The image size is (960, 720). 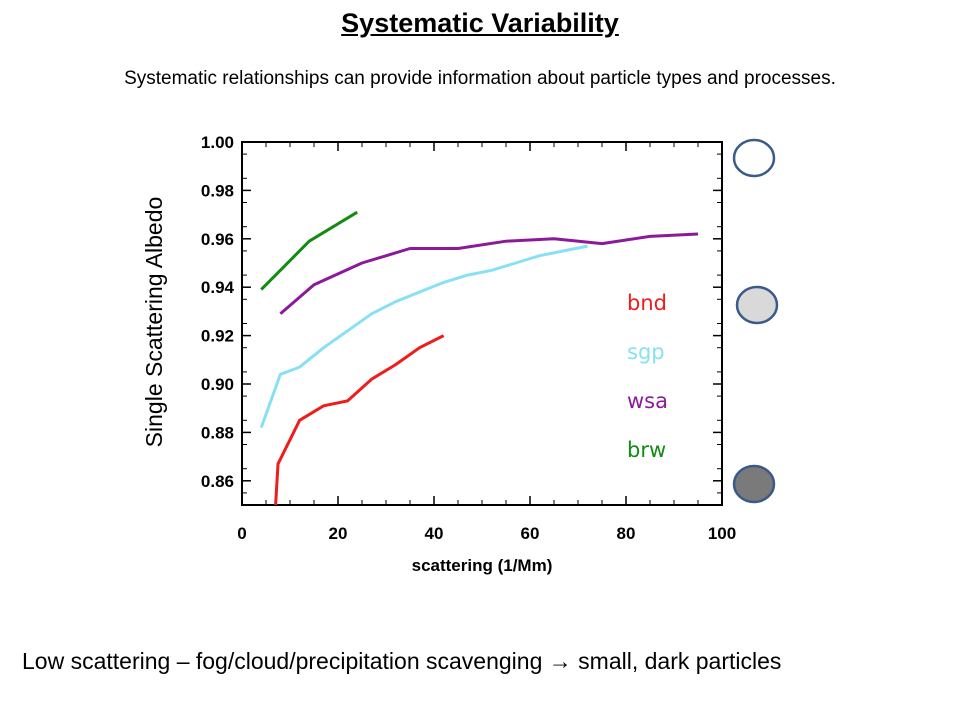 I want to click on y-tick-label: 0.94, so click(x=218, y=287).